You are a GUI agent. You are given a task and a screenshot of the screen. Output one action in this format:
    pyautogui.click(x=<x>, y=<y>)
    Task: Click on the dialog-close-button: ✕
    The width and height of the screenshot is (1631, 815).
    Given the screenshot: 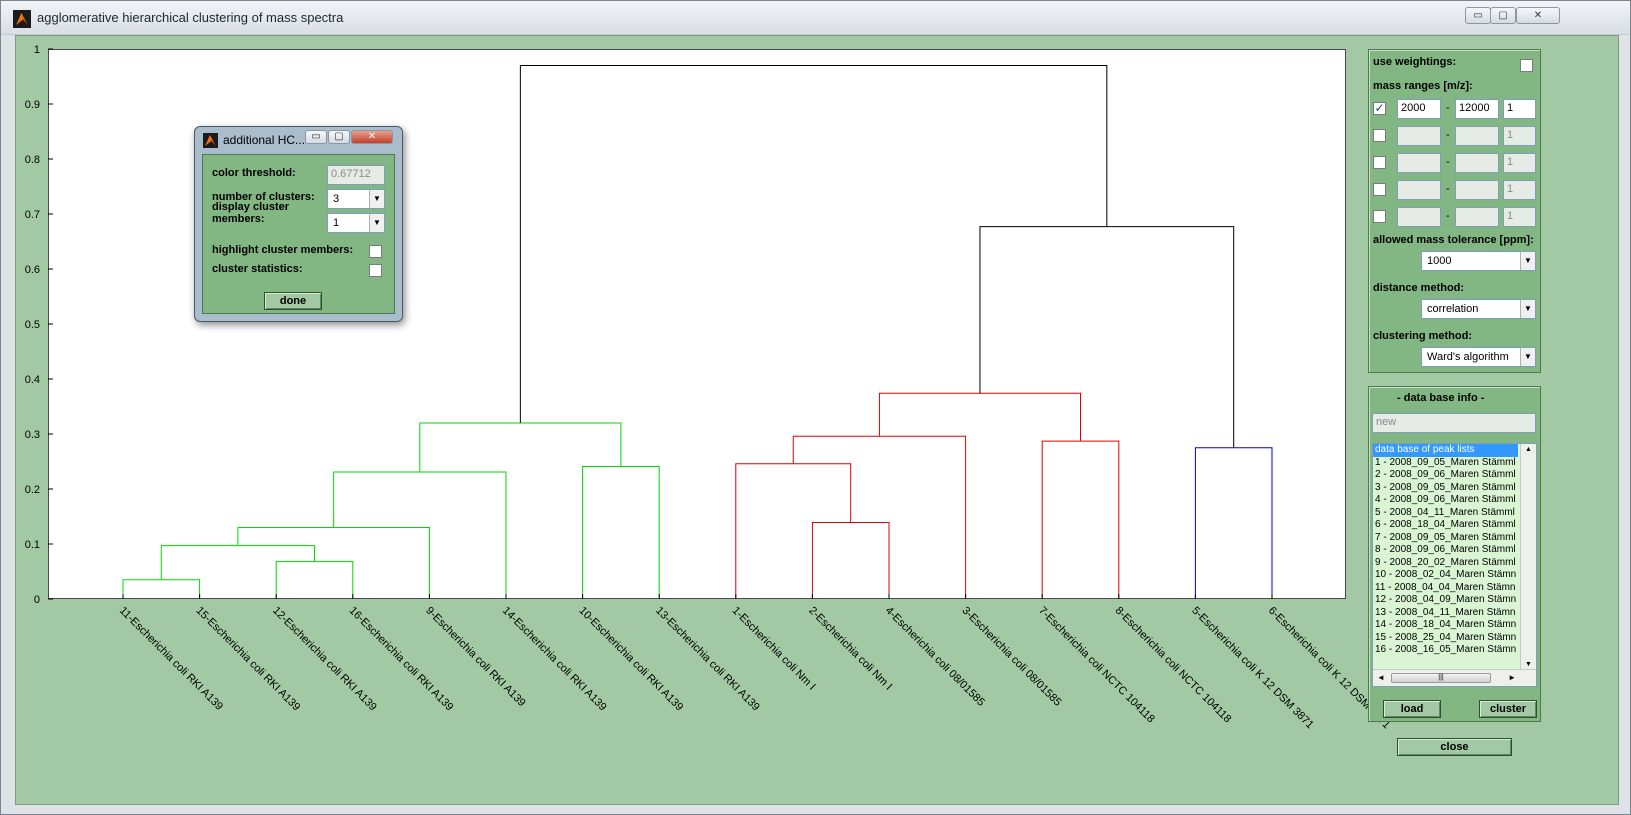 What is the action you would take?
    pyautogui.click(x=372, y=137)
    